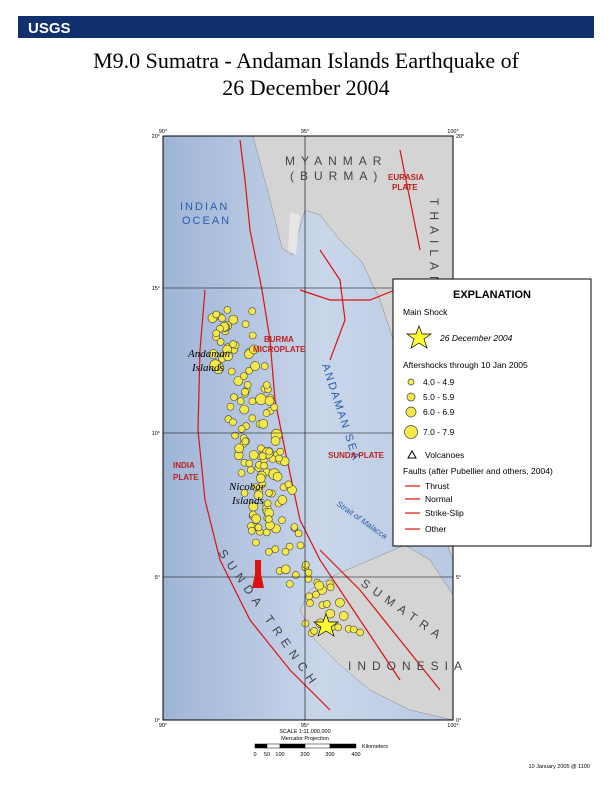 Image resolution: width=612 pixels, height=792 pixels. What do you see at coordinates (279, 349) in the screenshot?
I see `map-label: MICROPLATE` at bounding box center [279, 349].